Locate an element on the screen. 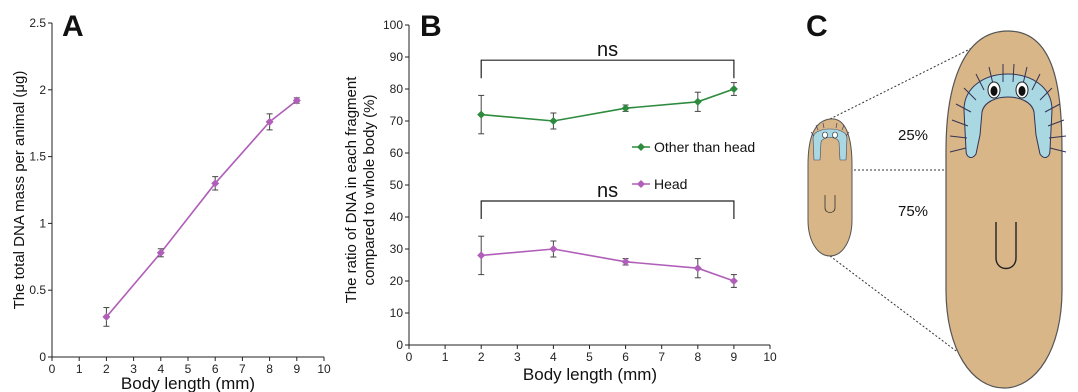 The height and width of the screenshot is (392, 1078). y-tick-label: 20 is located at coordinates (397, 281).